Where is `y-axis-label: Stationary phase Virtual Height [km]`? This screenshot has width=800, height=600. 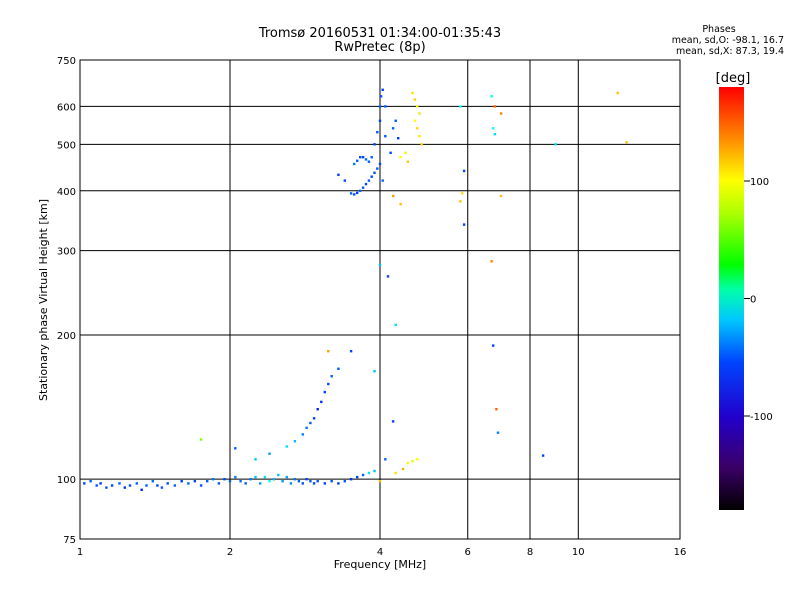 y-axis-label: Stationary phase Virtual Height [km] is located at coordinates (43, 300).